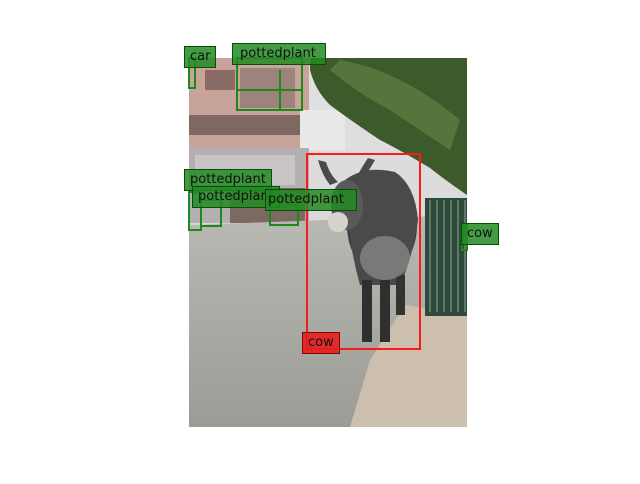  What do you see at coordinates (408, 366) in the screenshot?
I see `sidewalk` at bounding box center [408, 366].